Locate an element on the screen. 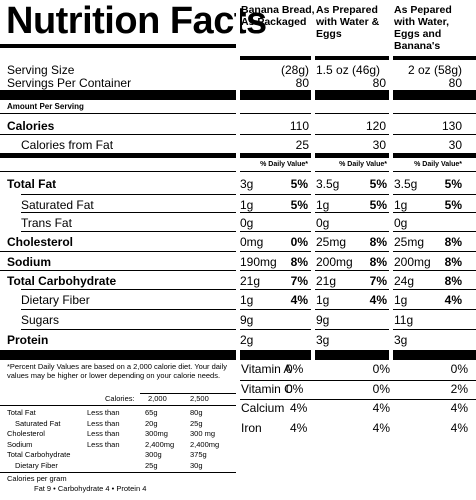 Image resolution: width=476 pixels, height=500 pixels. reference-cell: Total Carbohydrate is located at coordinates (39, 454).